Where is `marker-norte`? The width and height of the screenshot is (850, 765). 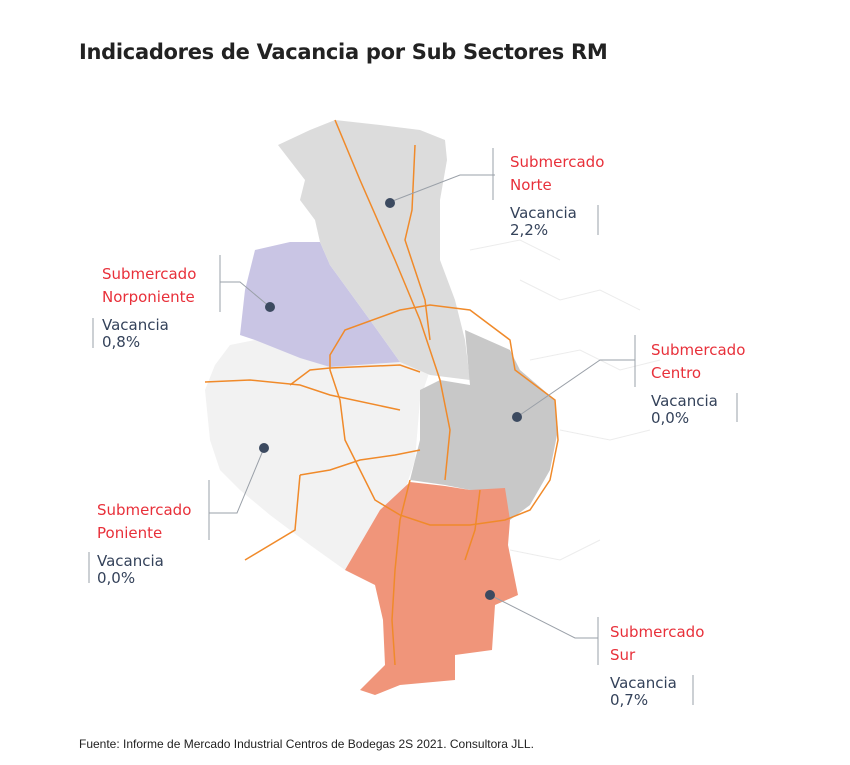
marker-norte is located at coordinates (390, 203).